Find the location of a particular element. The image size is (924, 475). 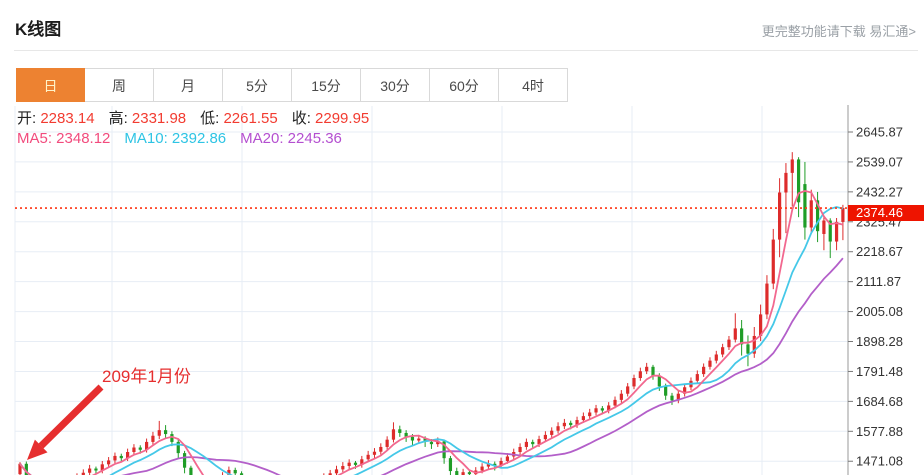

ma5-value: 2348.12 is located at coordinates (81, 138).